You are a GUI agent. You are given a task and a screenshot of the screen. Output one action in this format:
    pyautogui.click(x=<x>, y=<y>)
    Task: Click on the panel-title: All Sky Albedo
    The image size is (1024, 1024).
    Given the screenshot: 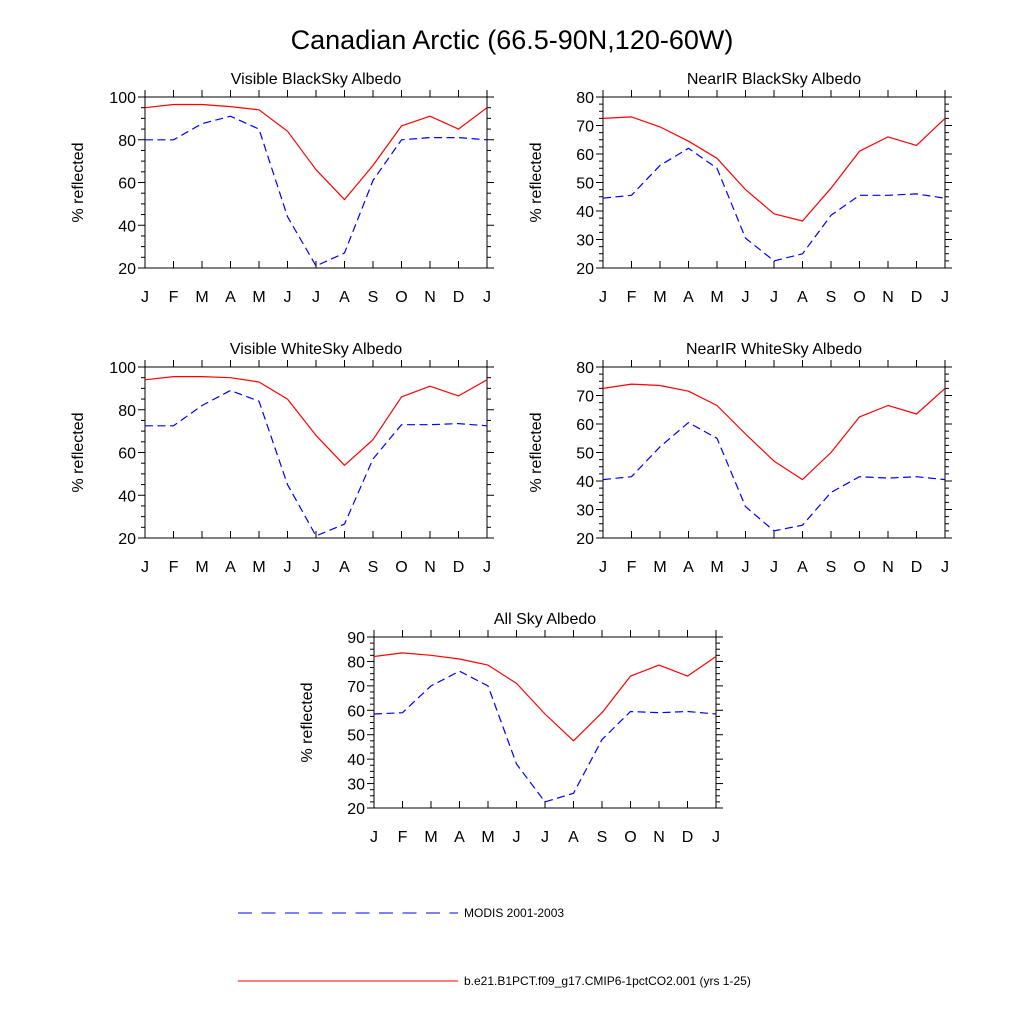 What is the action you would take?
    pyautogui.click(x=545, y=619)
    